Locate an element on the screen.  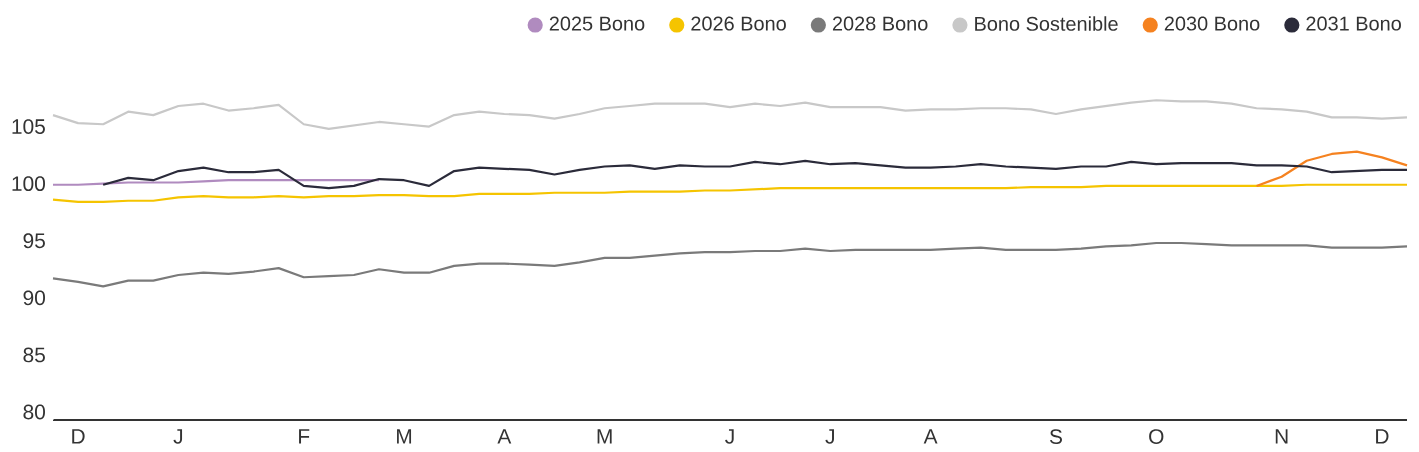
y-tick-label: 90 is located at coordinates (34, 298).